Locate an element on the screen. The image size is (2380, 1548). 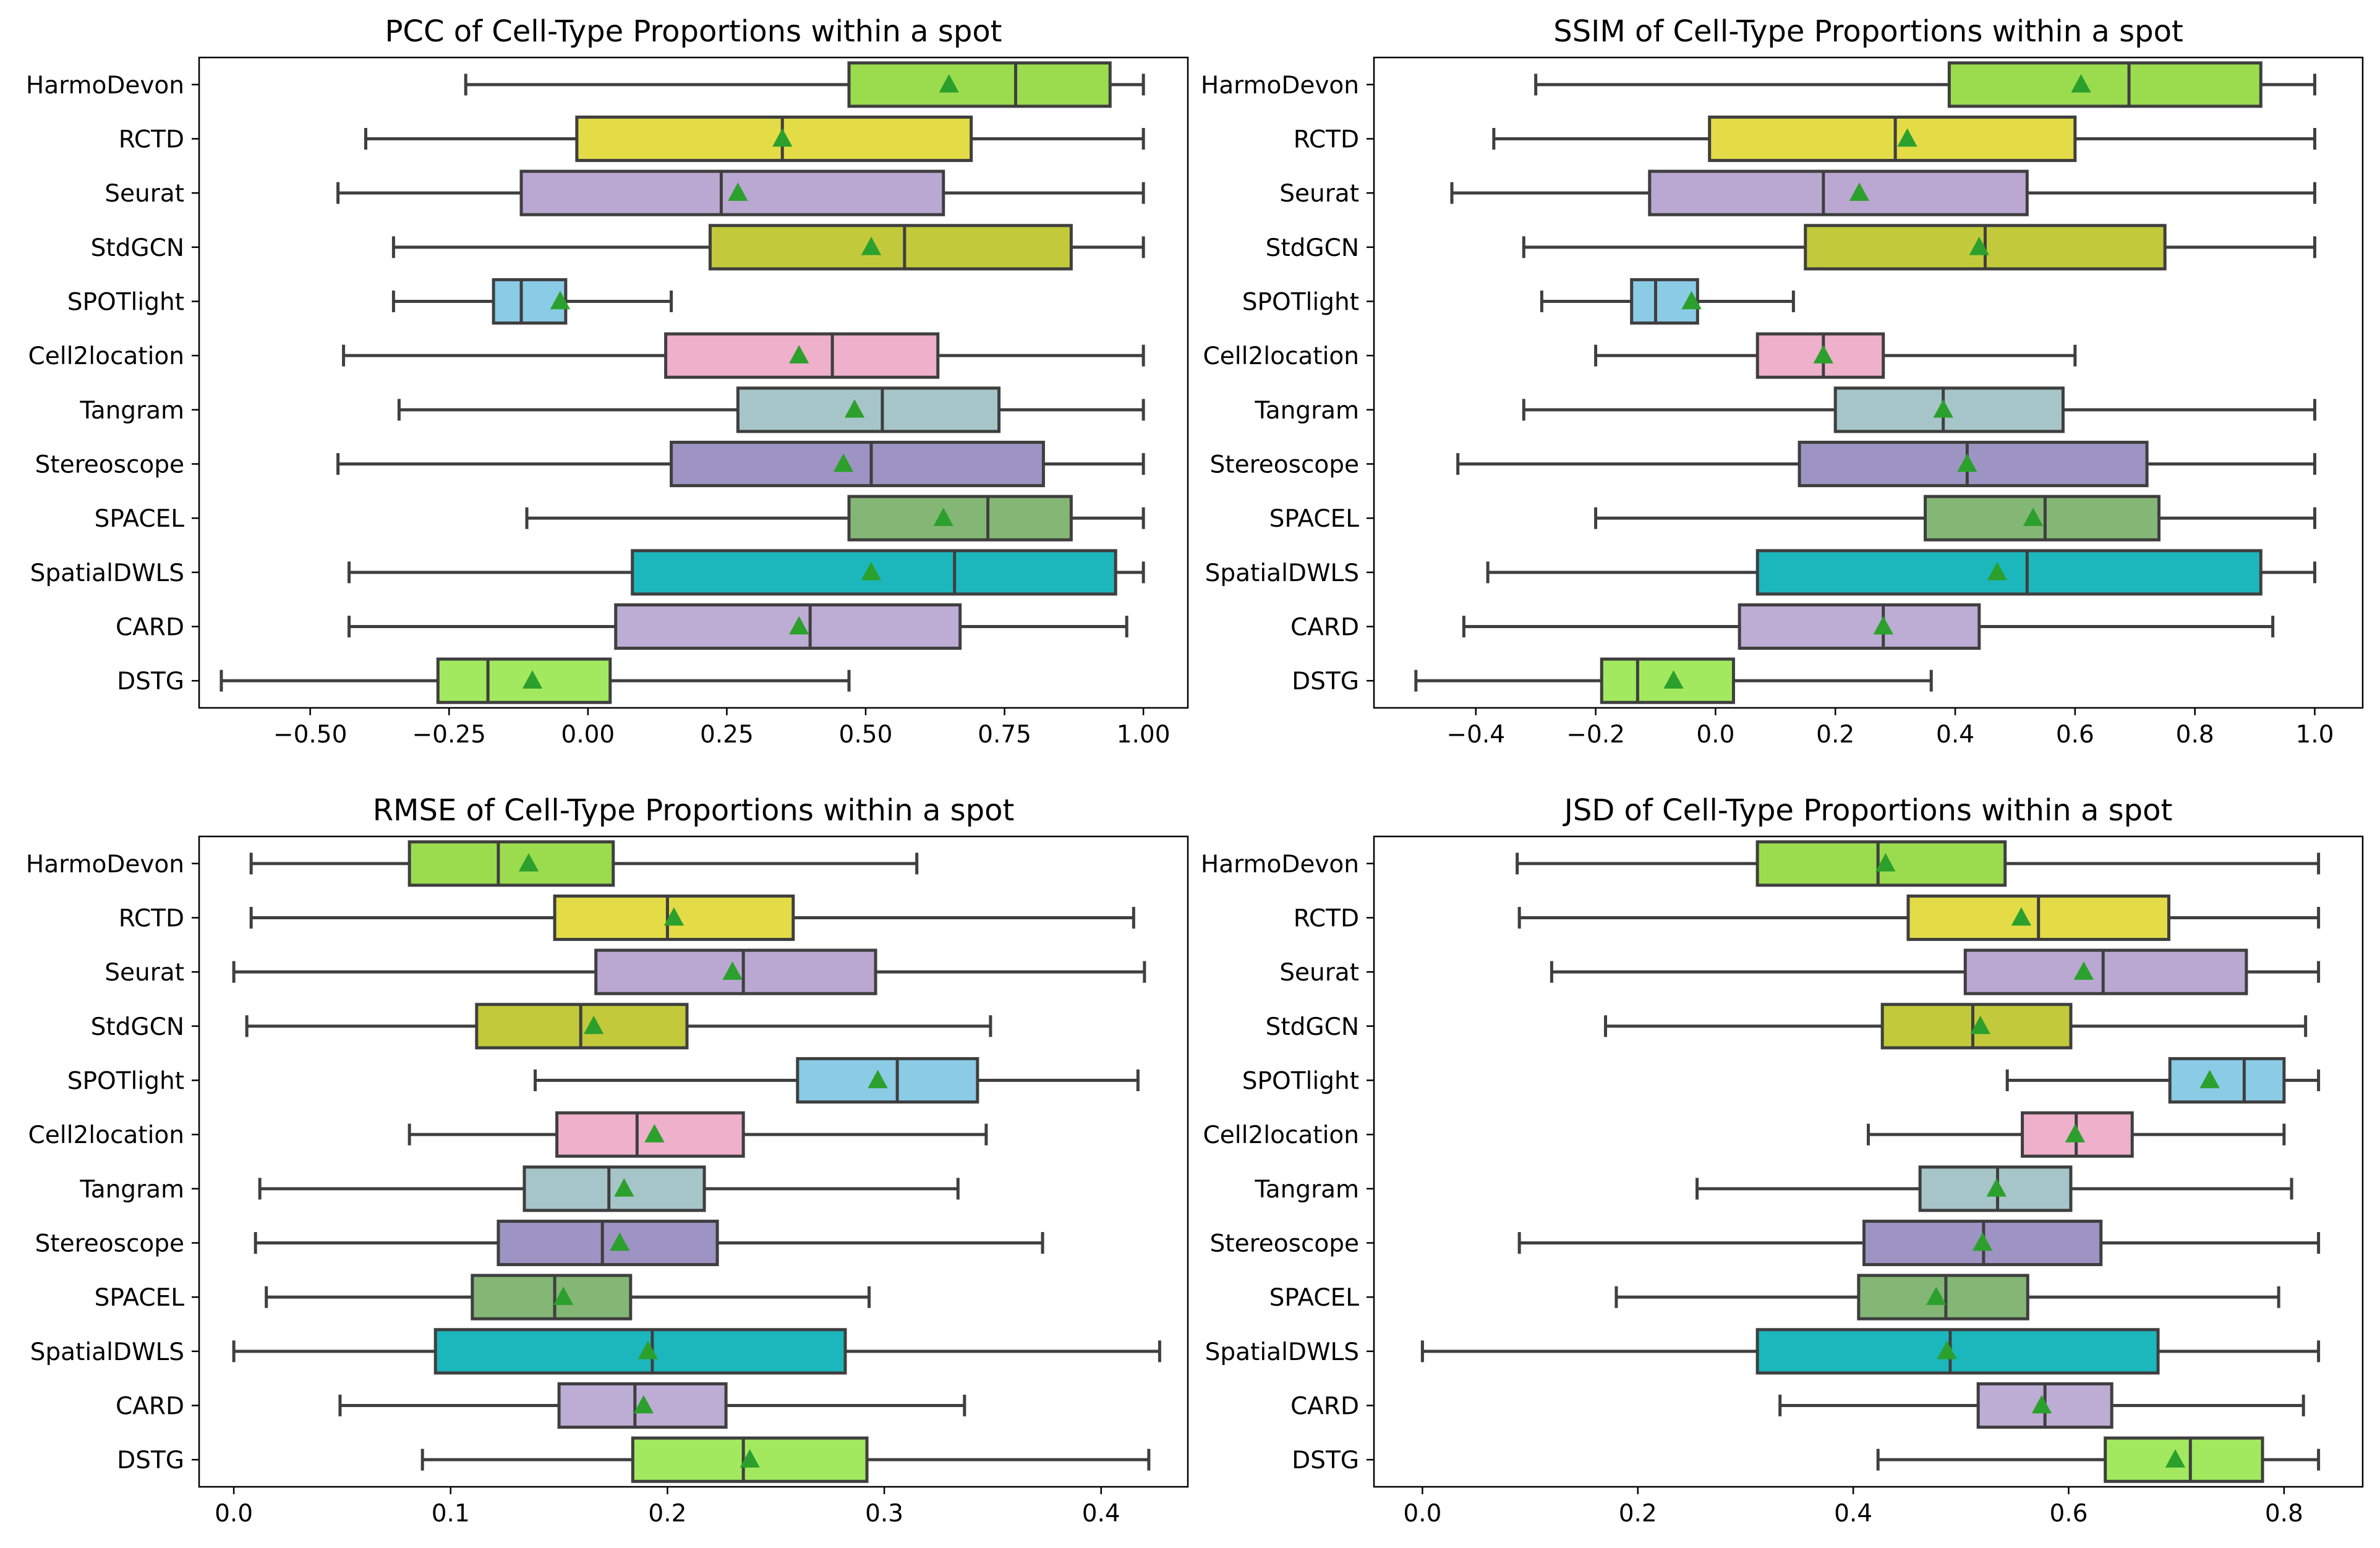
x-tick-label: 0.75 is located at coordinates (1005, 735).